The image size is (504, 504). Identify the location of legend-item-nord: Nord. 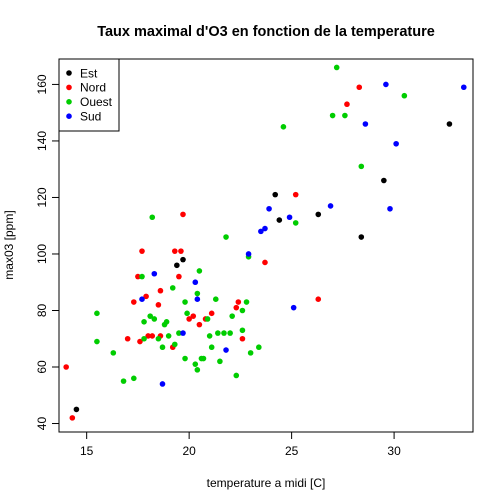
(86, 88).